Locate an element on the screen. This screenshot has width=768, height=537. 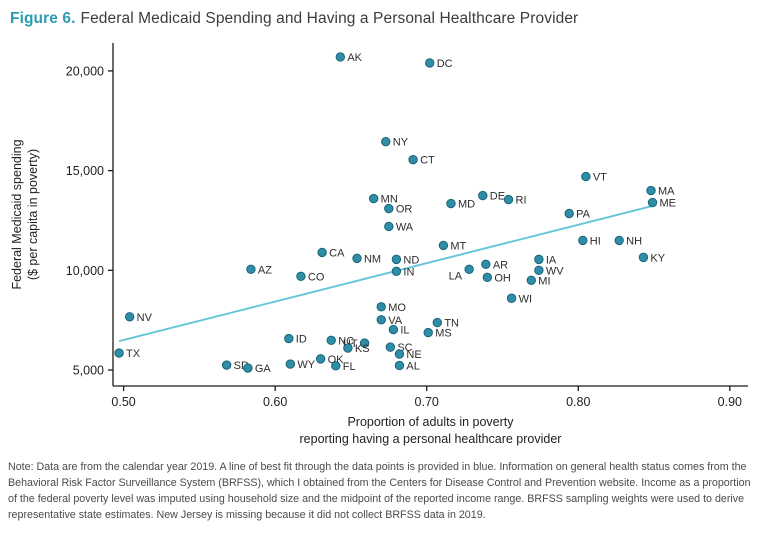
data-point-KS is located at coordinates (348, 348).